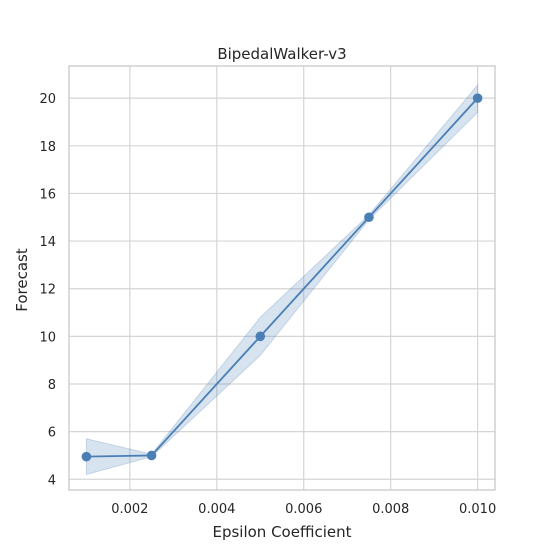 Image resolution: width=550 pixels, height=550 pixels. What do you see at coordinates (477, 509) in the screenshot?
I see `x-tick-label: 0.010` at bounding box center [477, 509].